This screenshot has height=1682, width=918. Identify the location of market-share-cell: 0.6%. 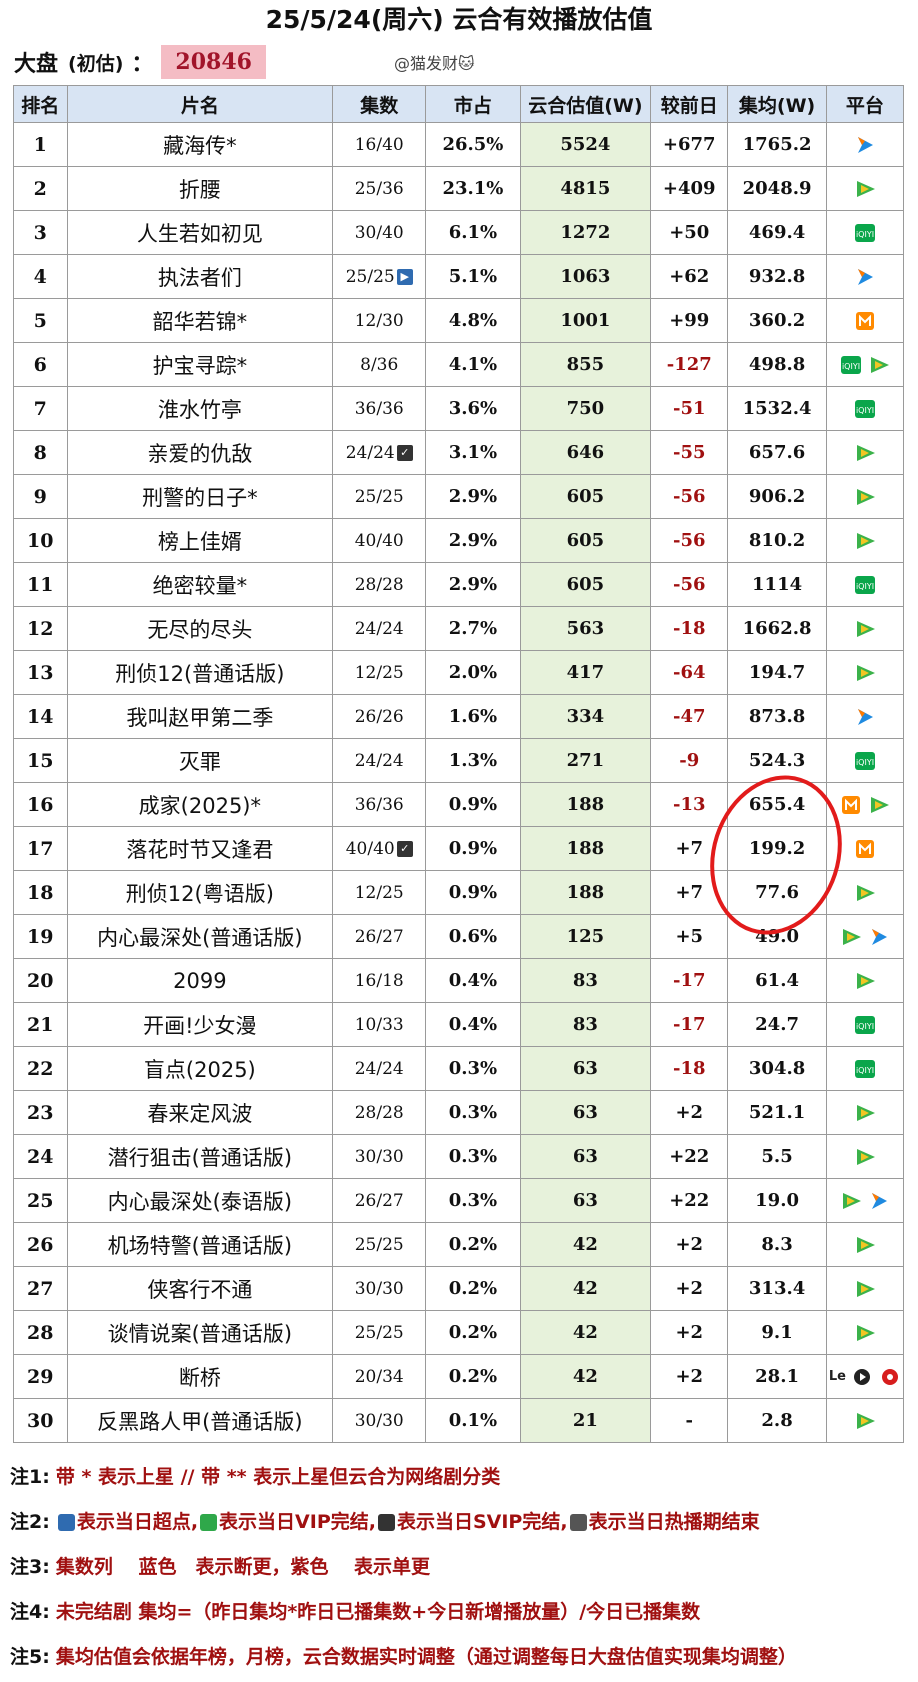
(473, 936).